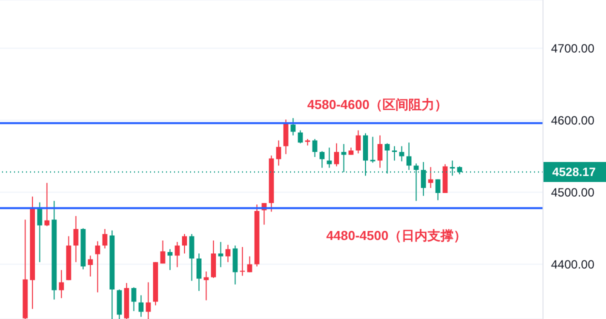 This screenshot has width=606, height=319. What do you see at coordinates (573, 265) in the screenshot?
I see `y-tick-label: 4400.00` at bounding box center [573, 265].